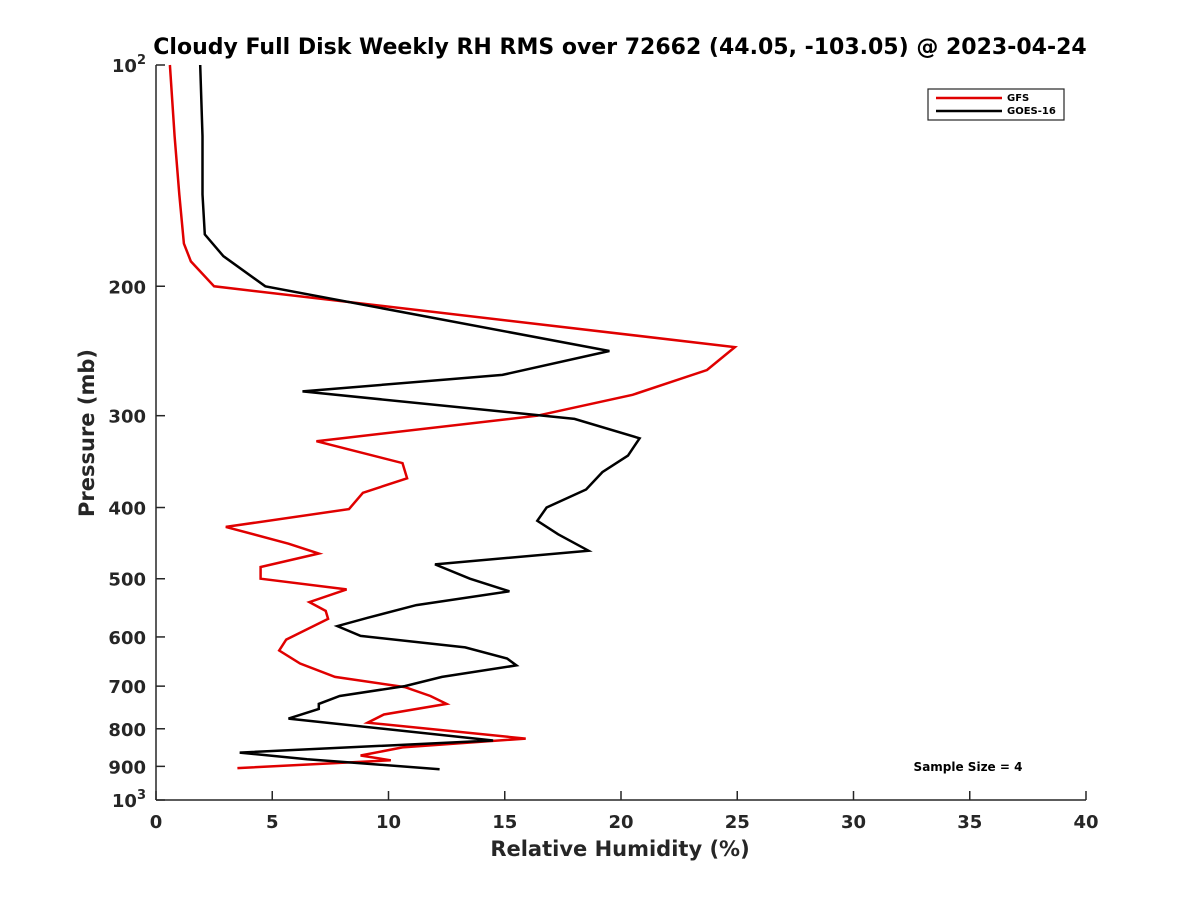 This screenshot has height=900, width=1200. What do you see at coordinates (853, 822) in the screenshot?
I see `x-tick-label: 30` at bounding box center [853, 822].